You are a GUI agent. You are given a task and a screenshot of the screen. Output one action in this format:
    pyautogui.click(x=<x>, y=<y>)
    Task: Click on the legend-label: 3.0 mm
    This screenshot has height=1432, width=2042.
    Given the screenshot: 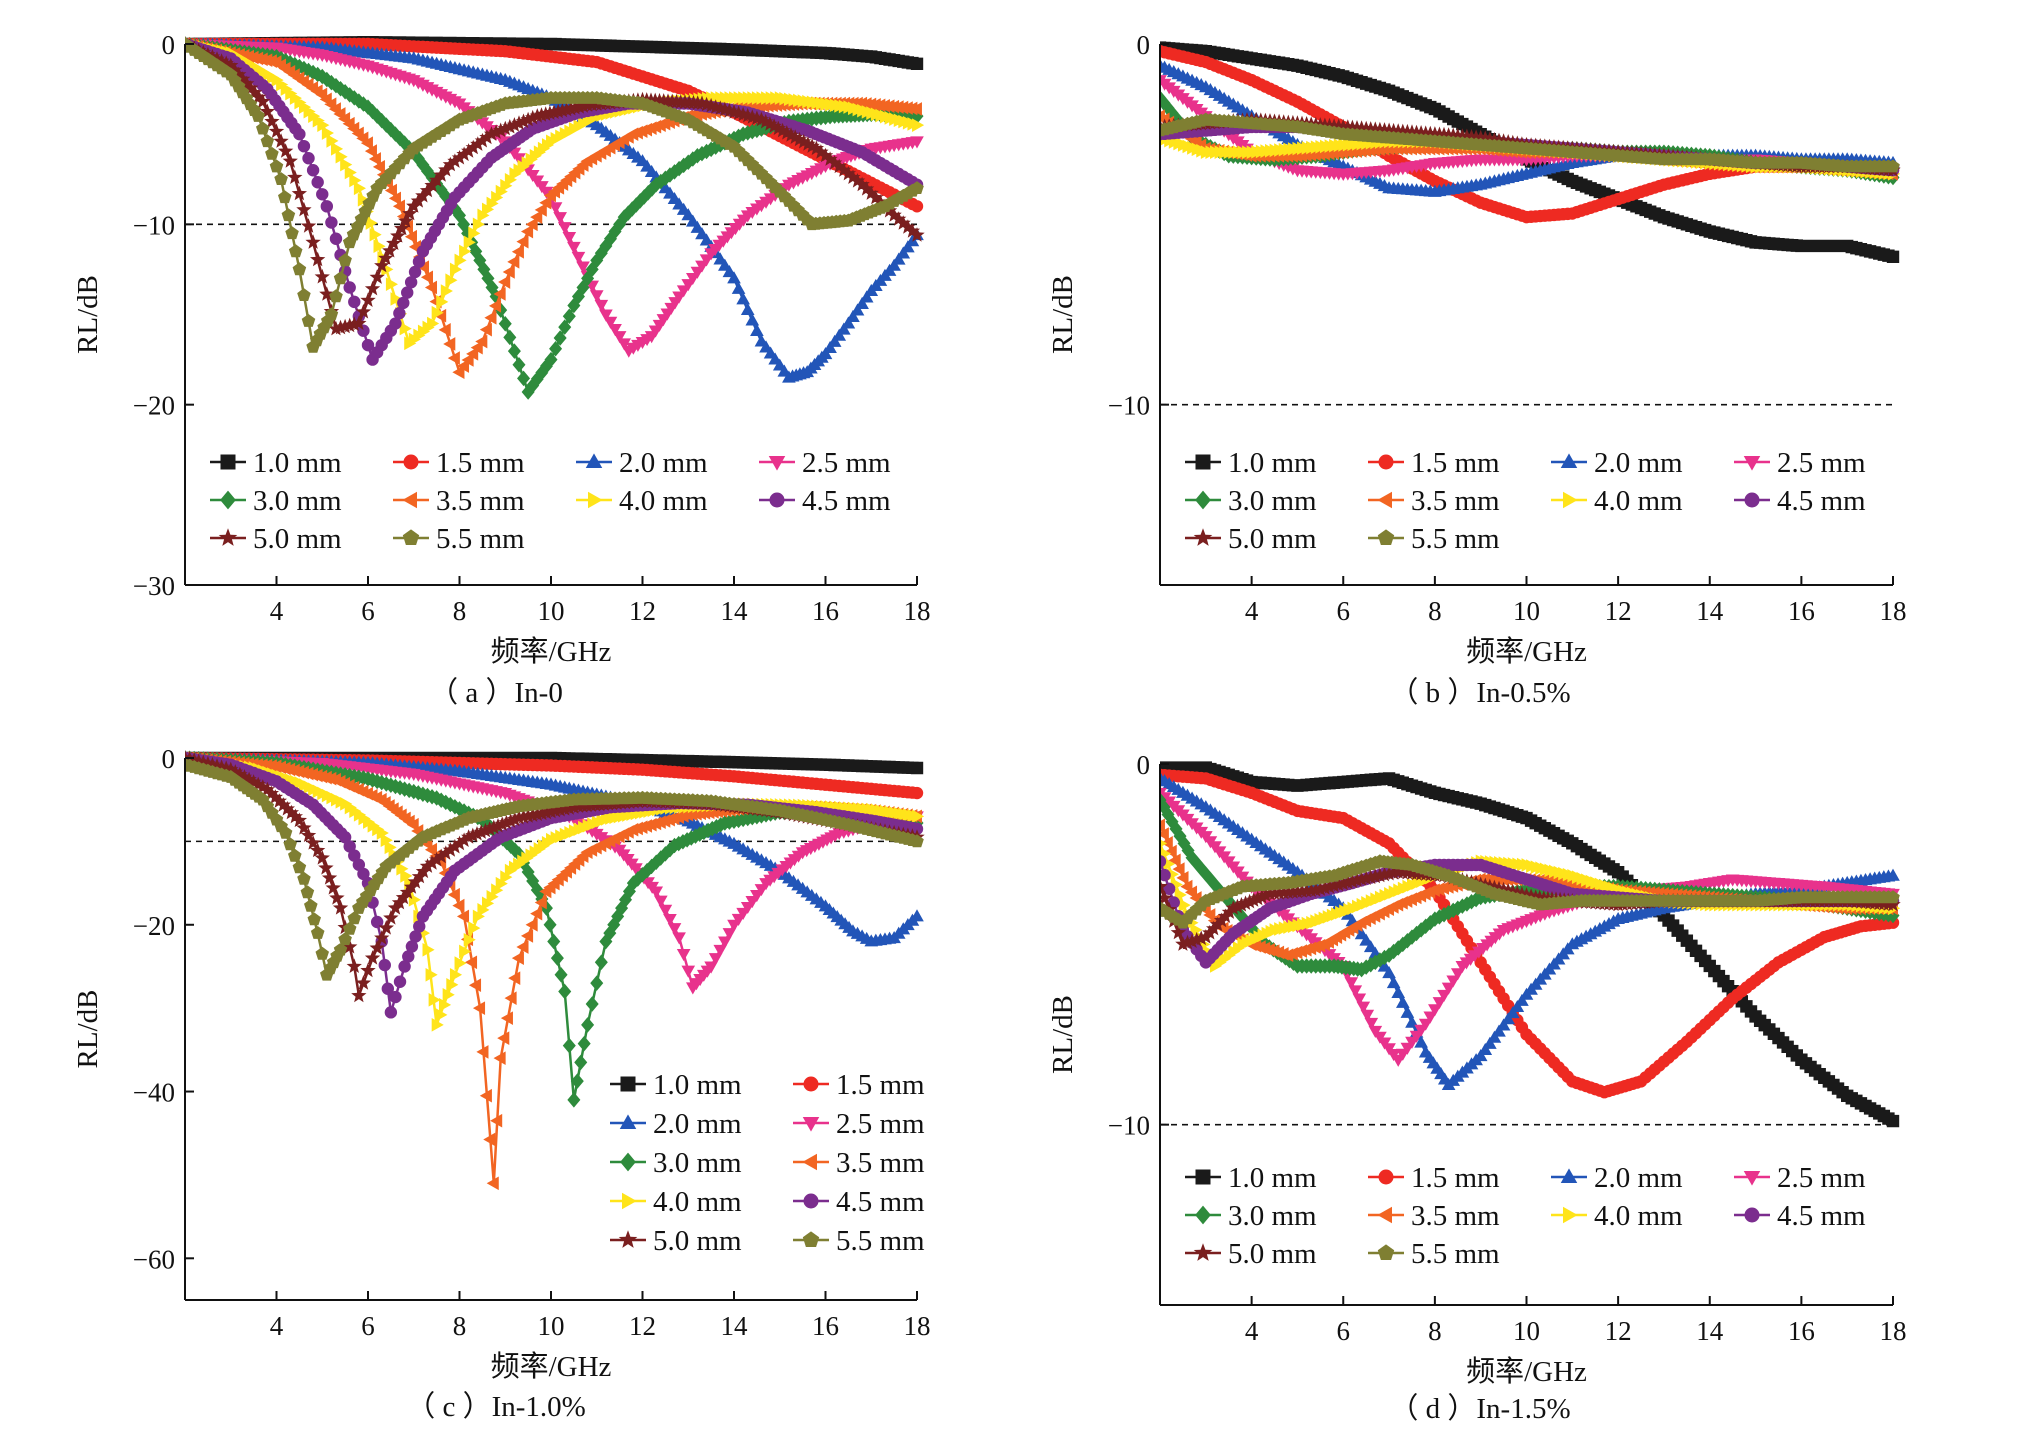 What is the action you would take?
    pyautogui.click(x=697, y=1163)
    